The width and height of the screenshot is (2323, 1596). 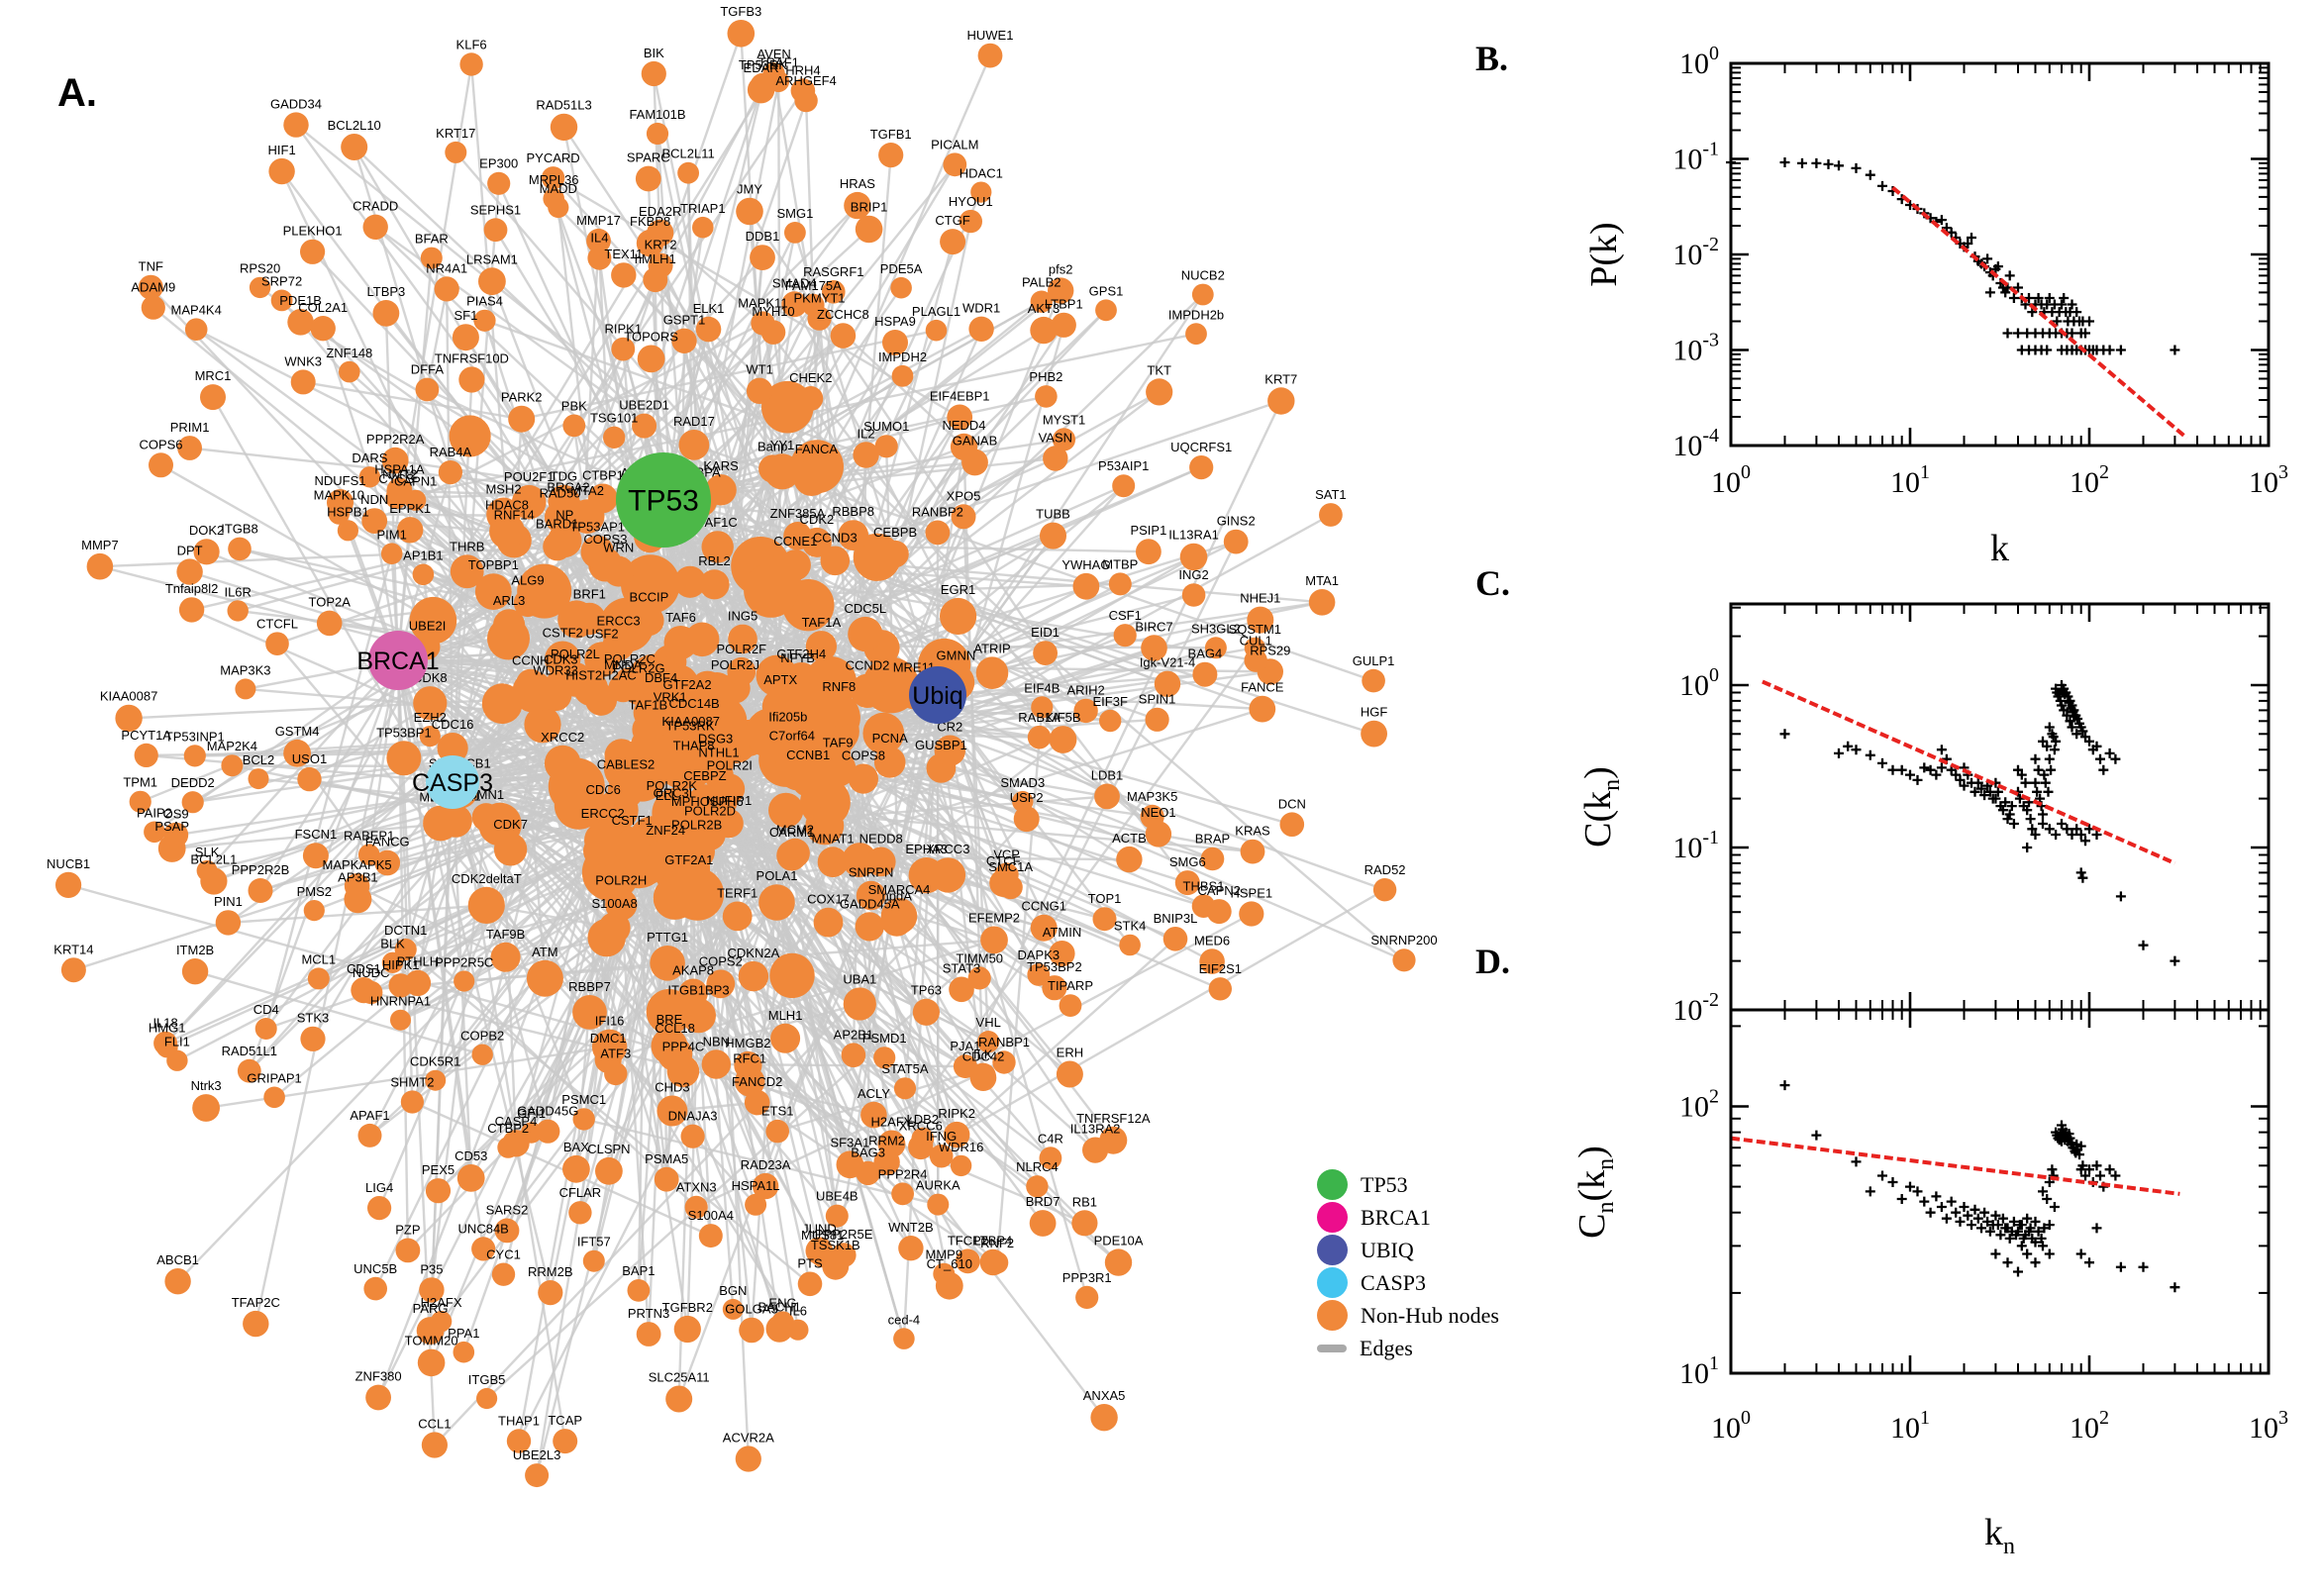 What do you see at coordinates (1408, 1282) in the screenshot?
I see `legend-item: CASP3` at bounding box center [1408, 1282].